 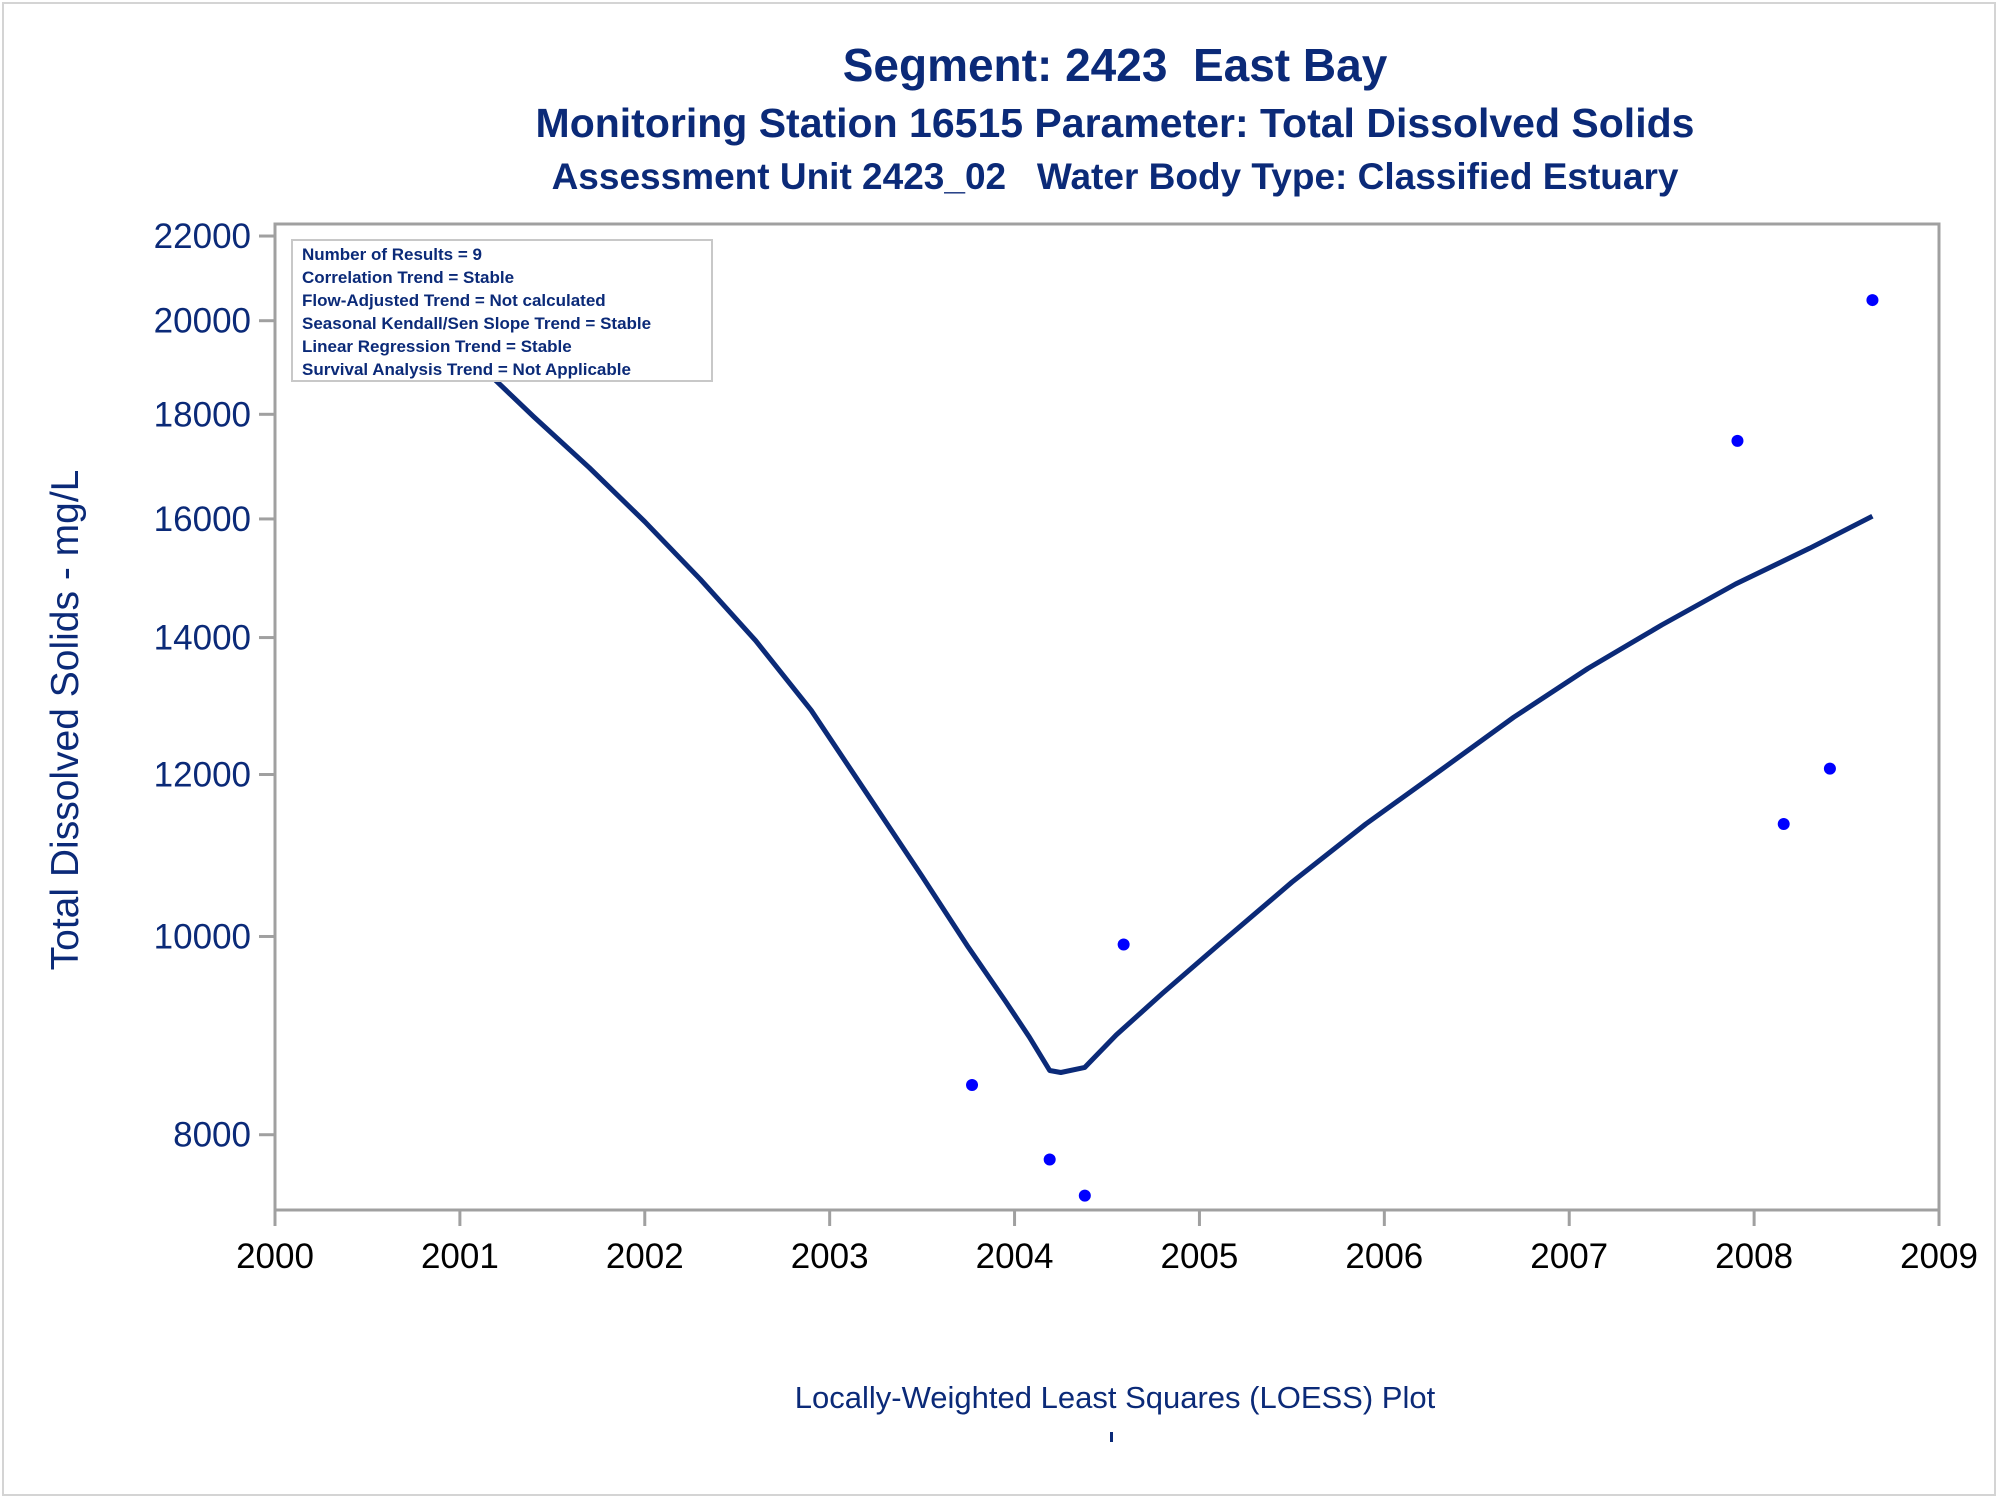 What do you see at coordinates (645, 1256) in the screenshot?
I see `x-tick-label: 2002` at bounding box center [645, 1256].